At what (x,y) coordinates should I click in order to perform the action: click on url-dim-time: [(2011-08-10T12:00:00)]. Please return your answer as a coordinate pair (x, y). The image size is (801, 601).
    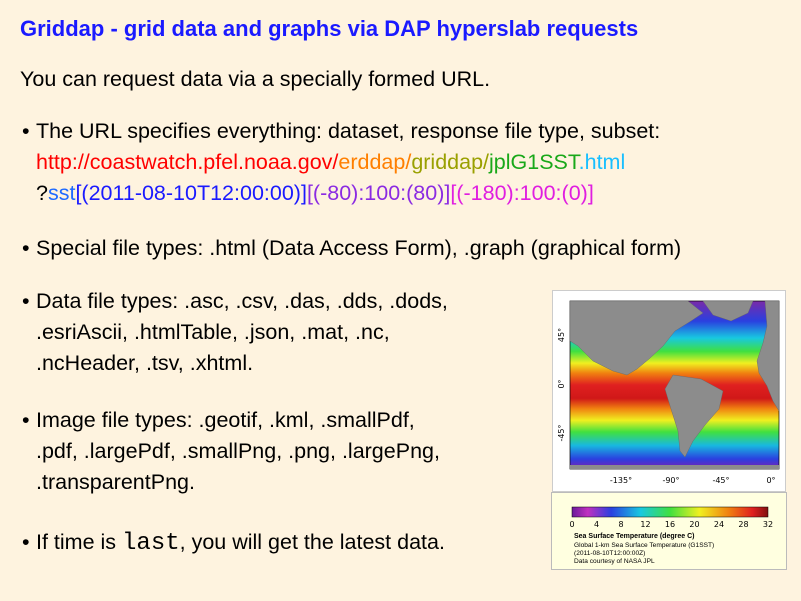
    Looking at the image, I should click on (191, 193).